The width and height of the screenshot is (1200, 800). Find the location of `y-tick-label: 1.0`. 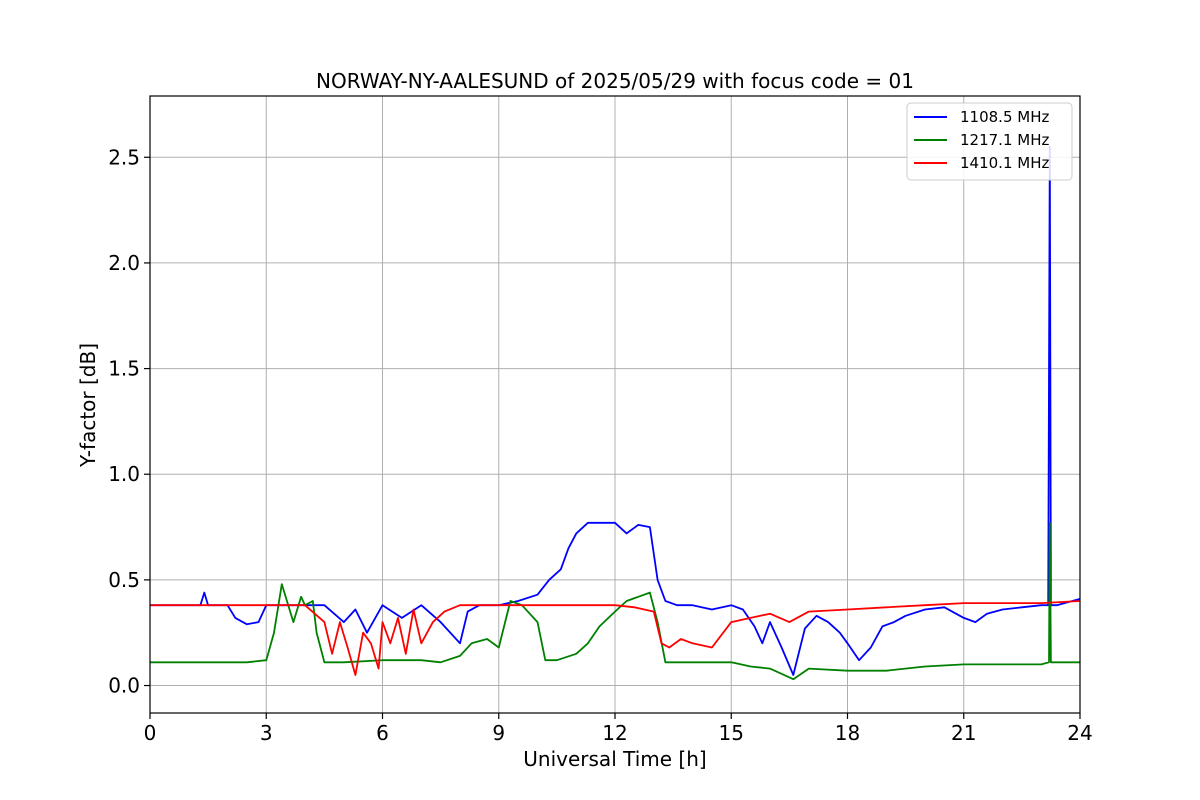

y-tick-label: 1.0 is located at coordinates (124, 474).